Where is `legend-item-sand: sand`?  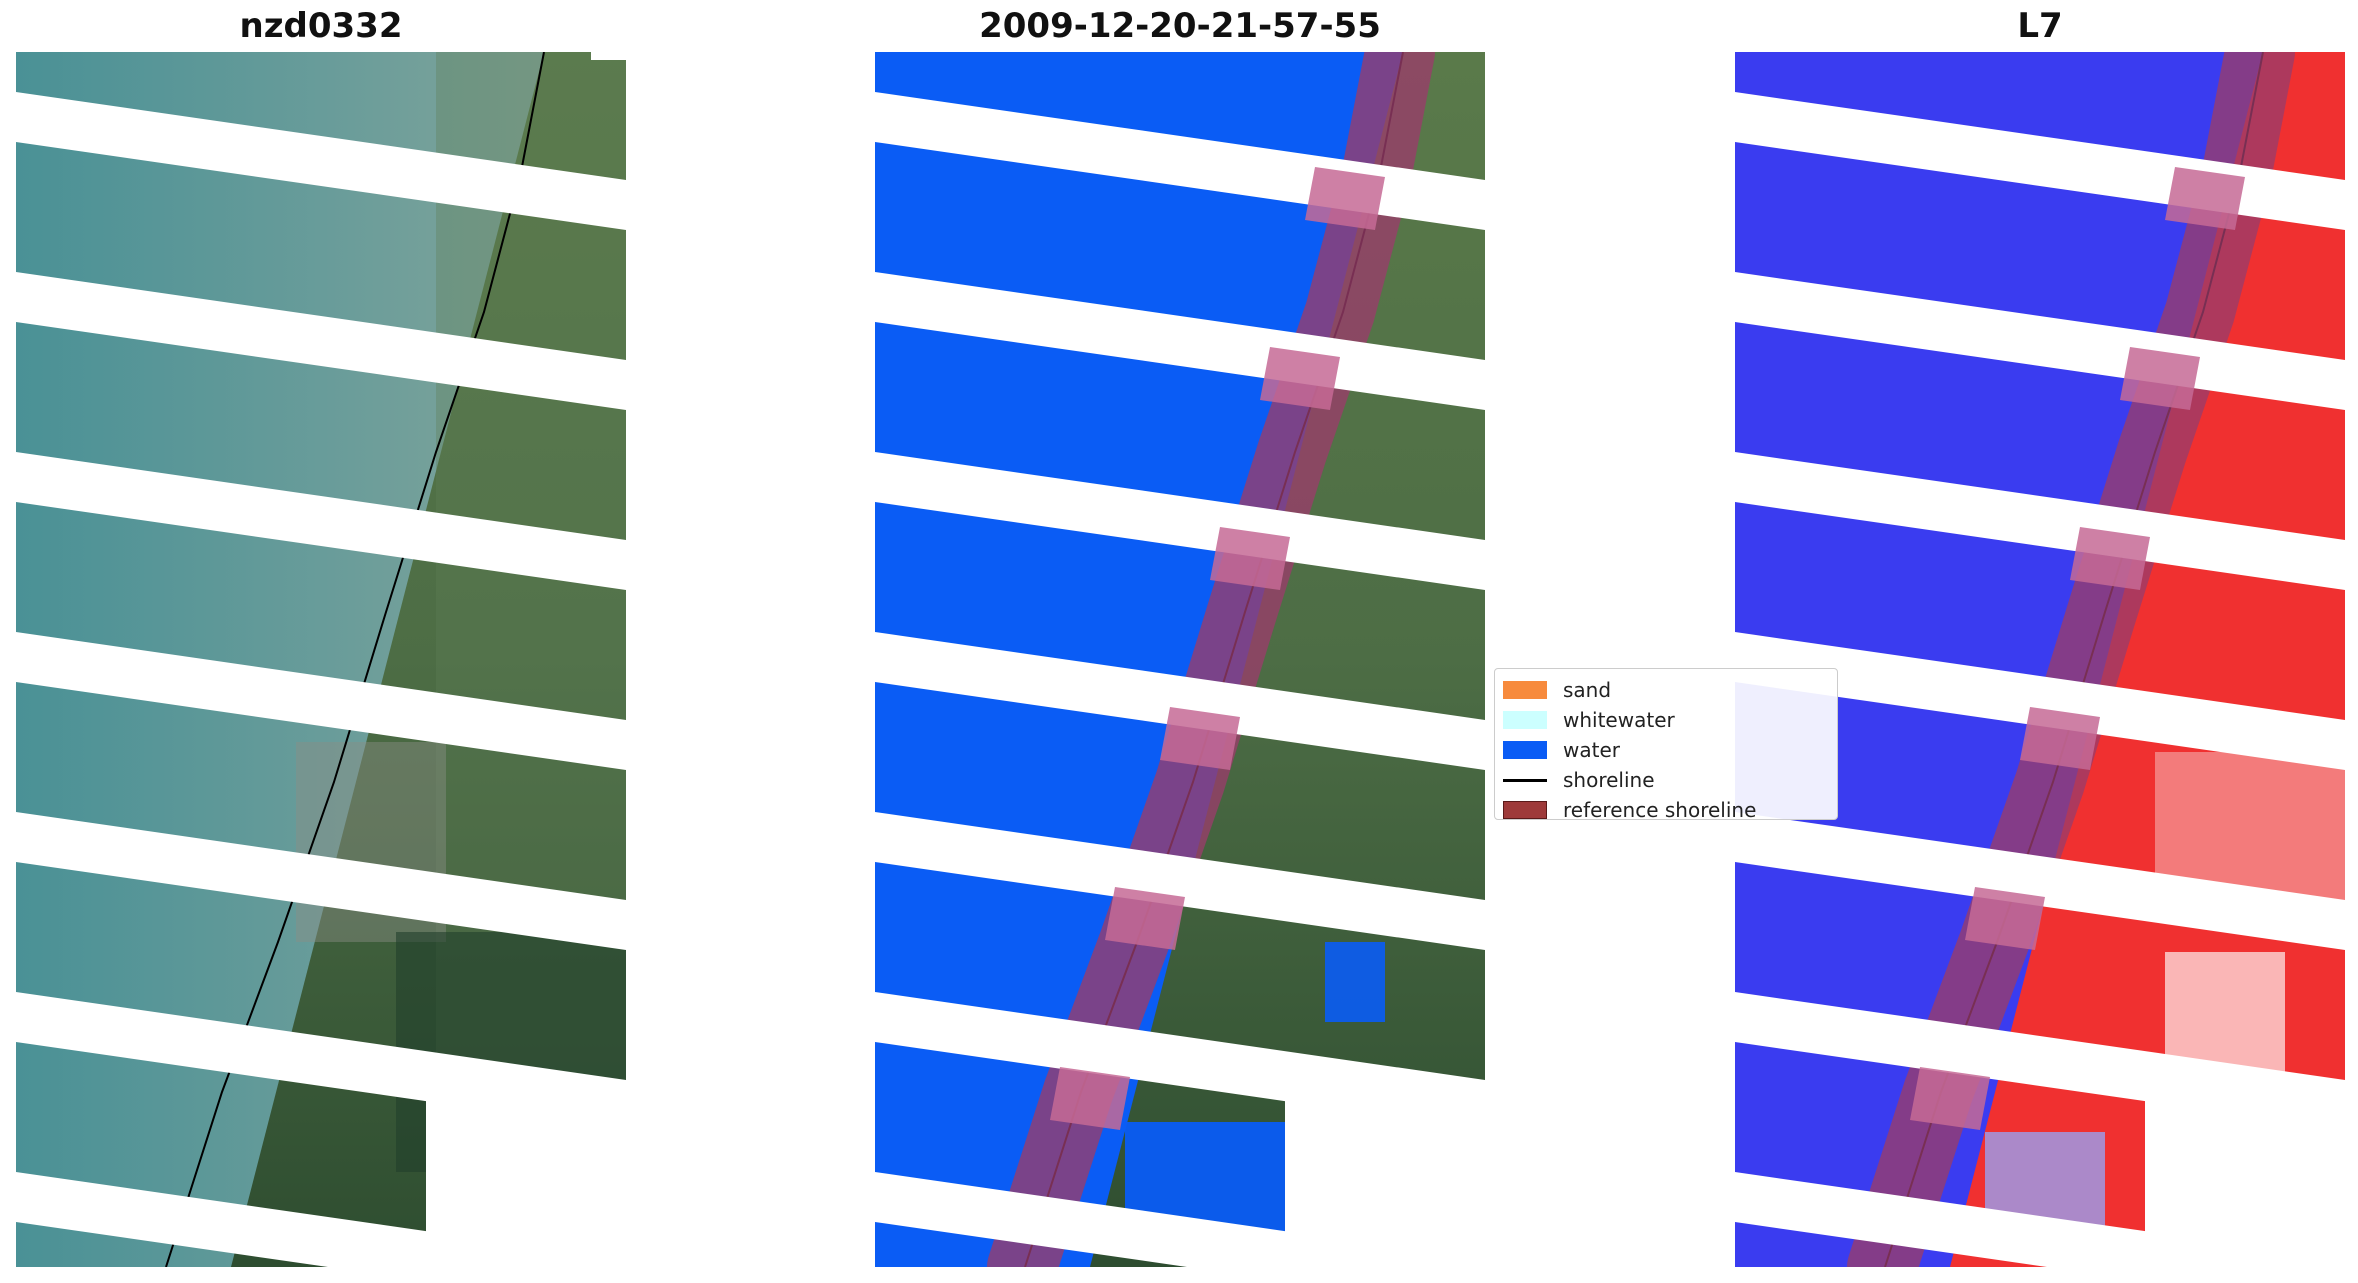 legend-item-sand: sand is located at coordinates (1670, 690).